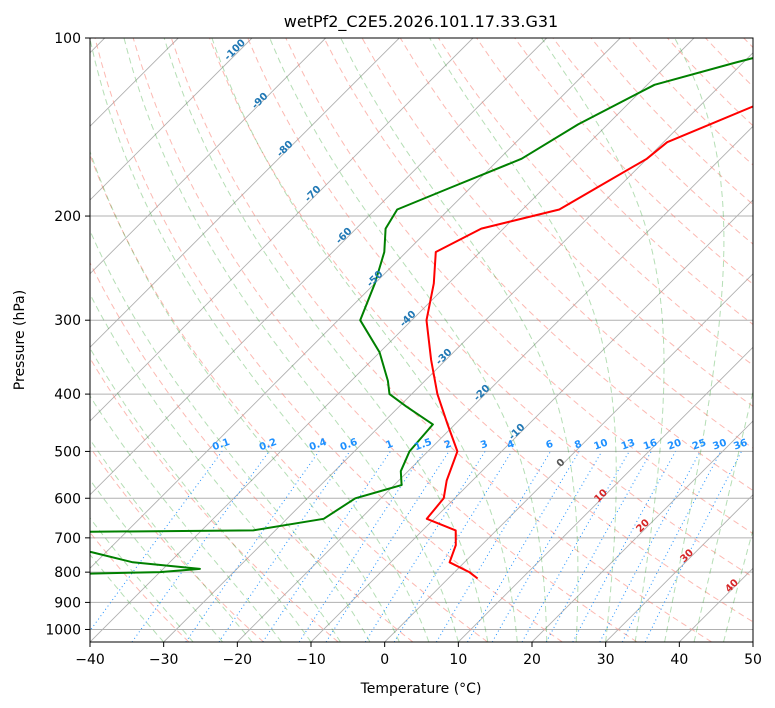 The width and height of the screenshot is (775, 708). What do you see at coordinates (550, 445) in the screenshot?
I see `mixing-ratio-label: 6` at bounding box center [550, 445].